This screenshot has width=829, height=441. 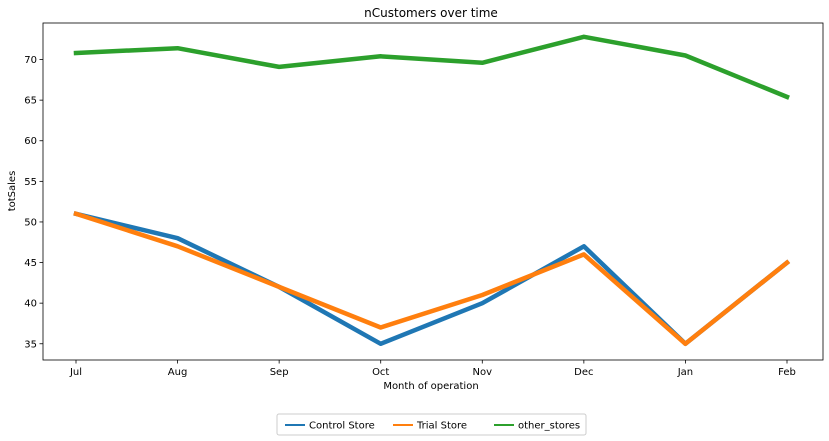 What do you see at coordinates (685, 372) in the screenshot?
I see `x-tick-label: Jan` at bounding box center [685, 372].